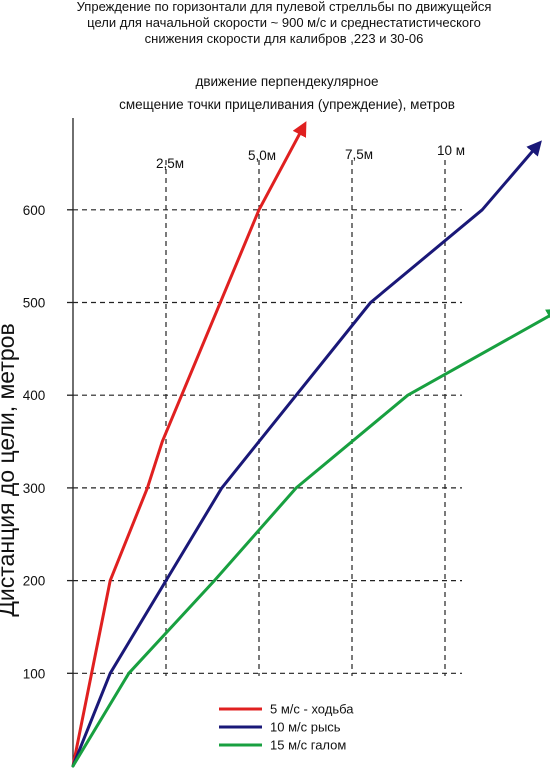  What do you see at coordinates (262, 155) in the screenshot?
I see `x-tick-label: 5,0м` at bounding box center [262, 155].